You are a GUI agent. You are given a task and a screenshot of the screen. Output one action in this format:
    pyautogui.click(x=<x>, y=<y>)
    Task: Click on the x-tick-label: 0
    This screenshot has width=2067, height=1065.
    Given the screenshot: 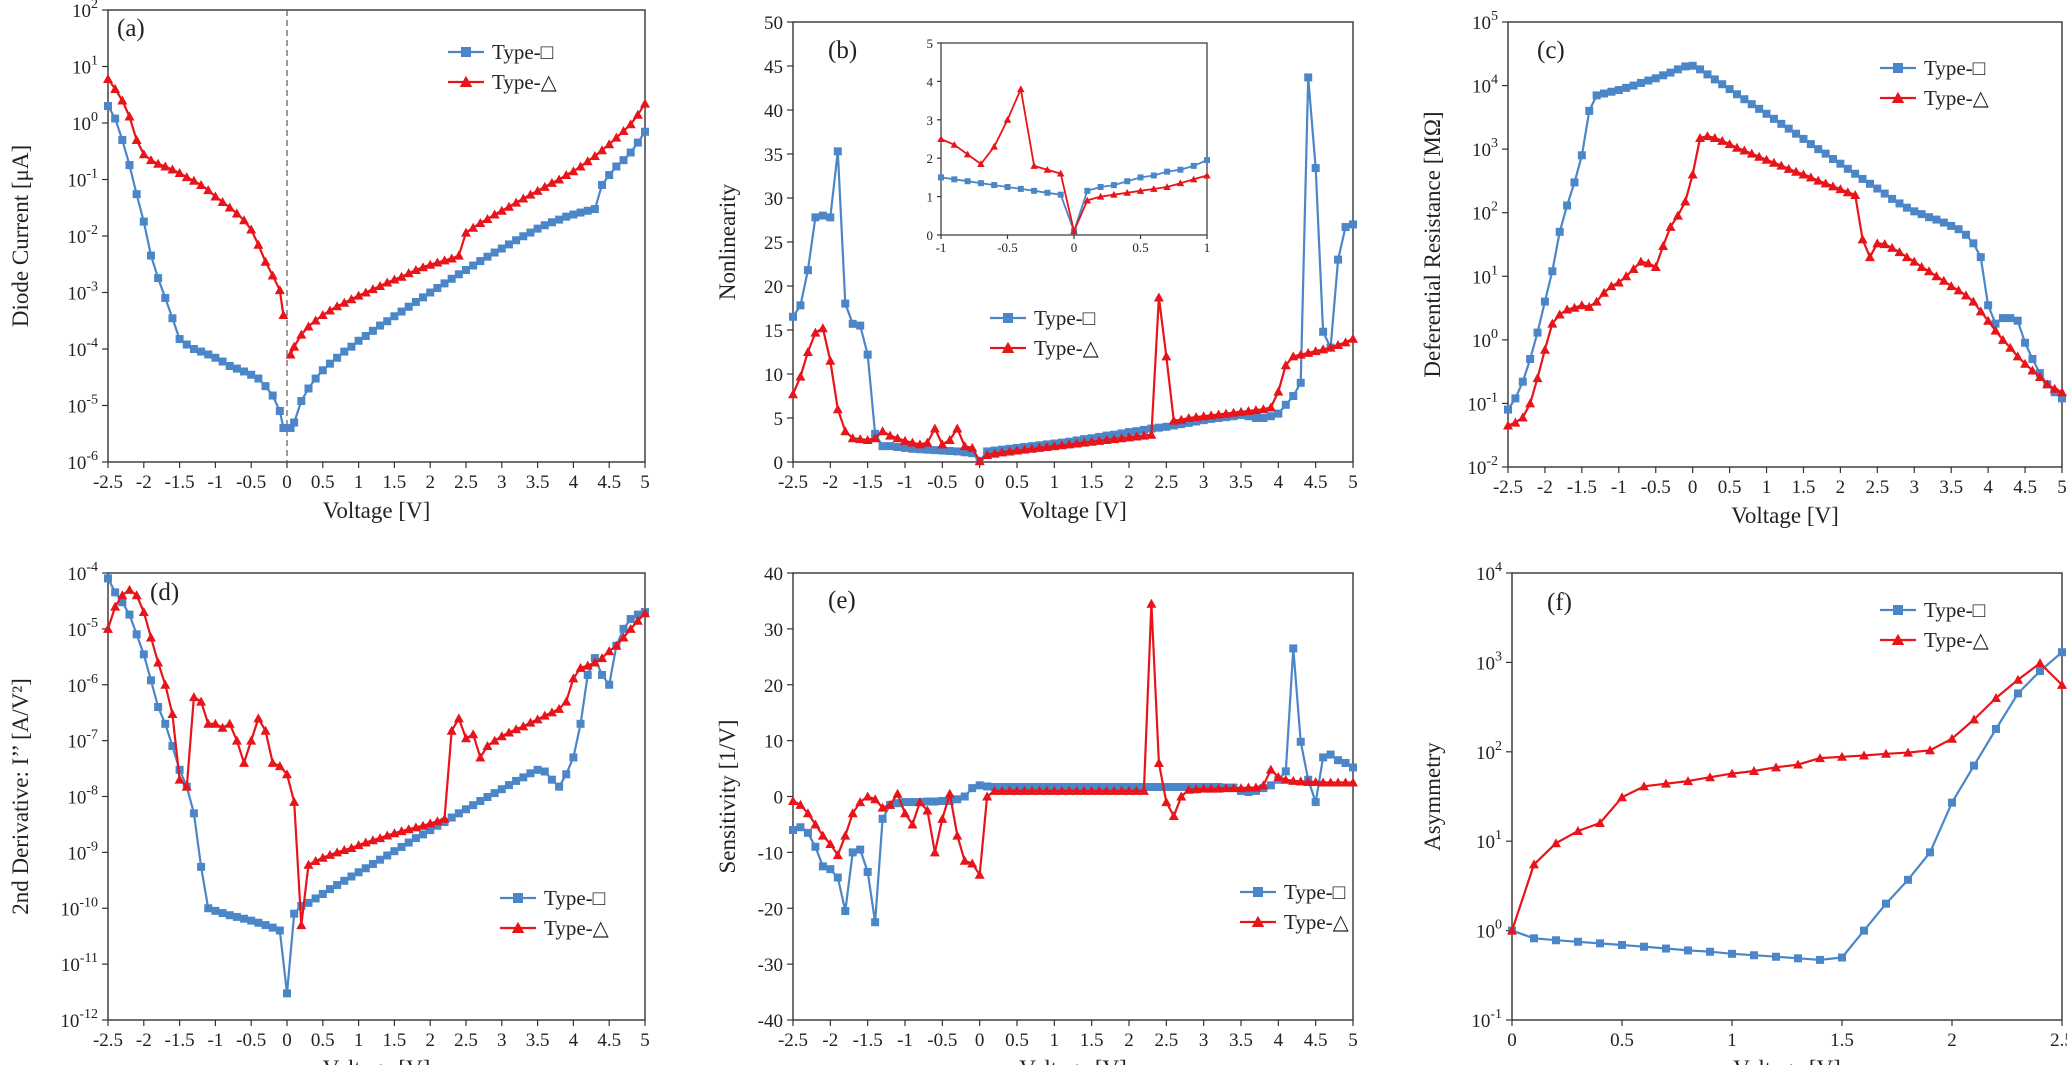 What is the action you would take?
    pyautogui.click(x=287, y=1040)
    